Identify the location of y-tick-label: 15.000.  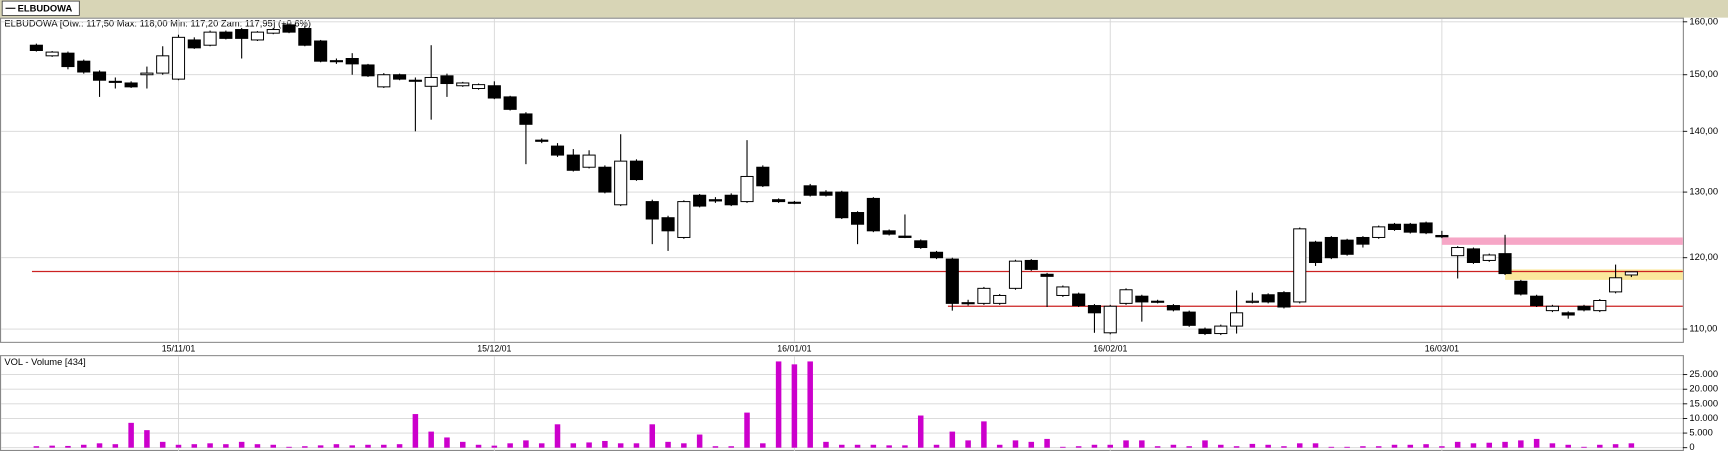
(1703, 403).